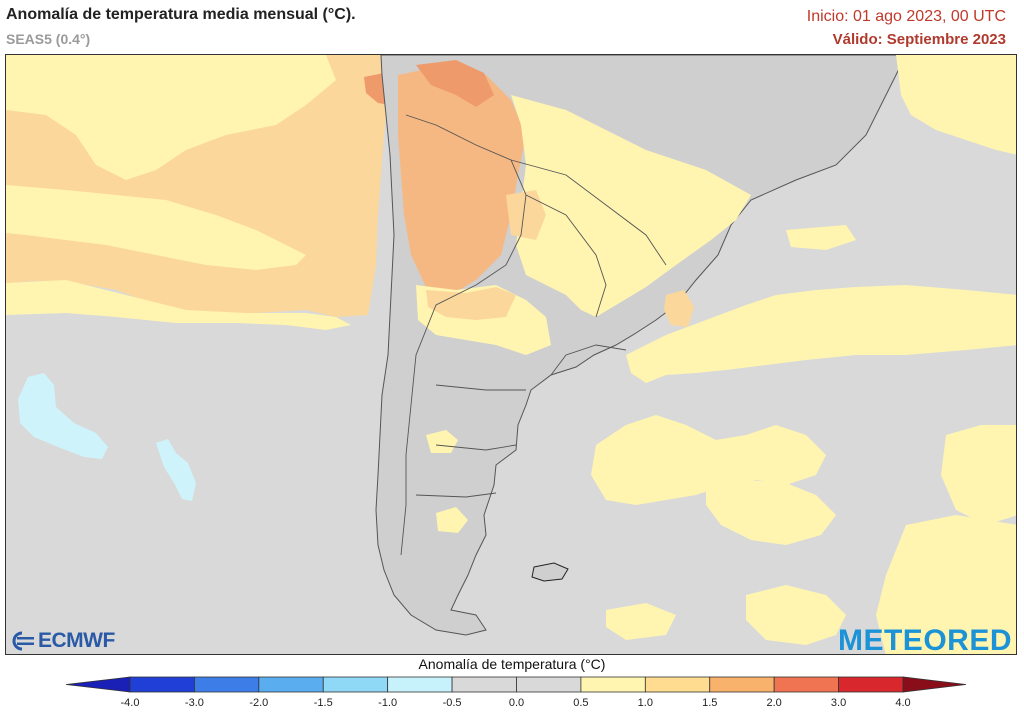 This screenshot has height=720, width=1024. Describe the element at coordinates (130, 703) in the screenshot. I see `colorbar-tick-label: -4.0` at that location.